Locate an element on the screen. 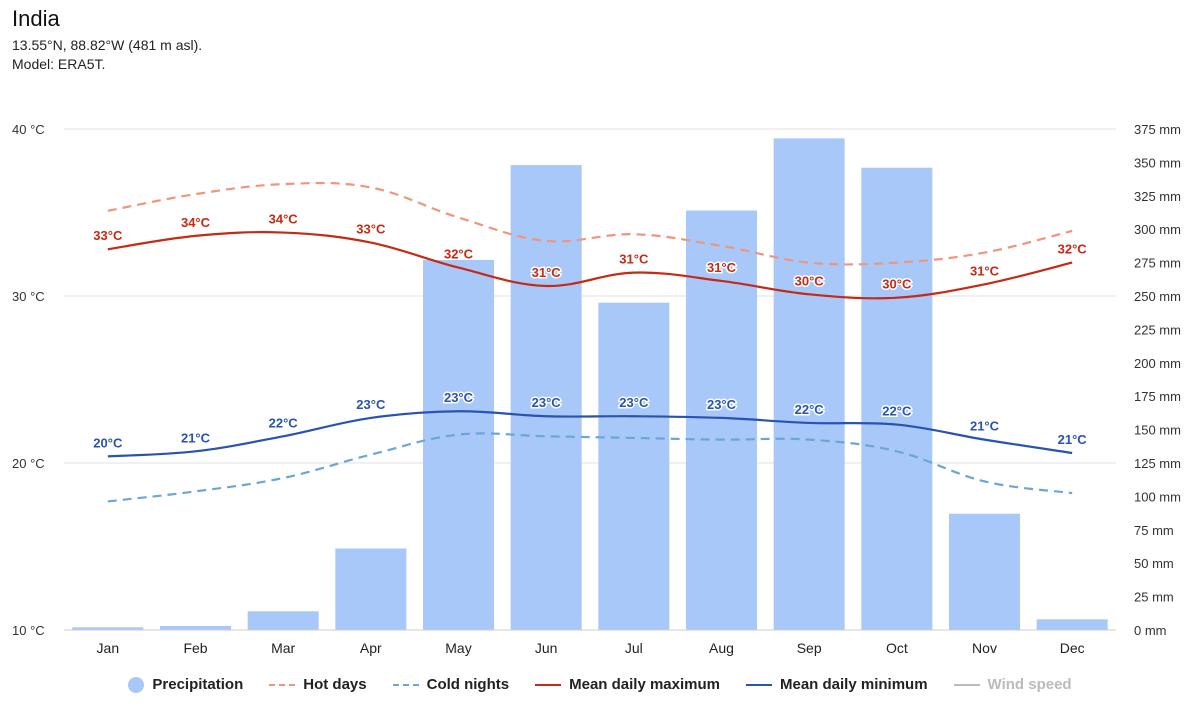  month-label: Feb is located at coordinates (195, 648).